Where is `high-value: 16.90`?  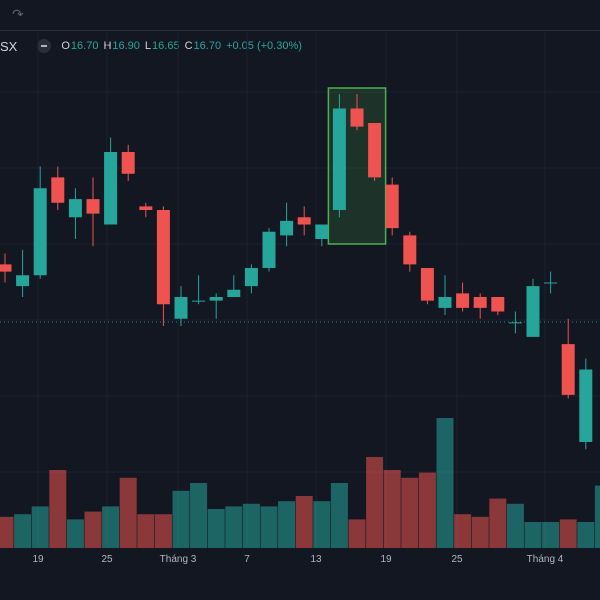
high-value: 16.90 is located at coordinates (126, 46).